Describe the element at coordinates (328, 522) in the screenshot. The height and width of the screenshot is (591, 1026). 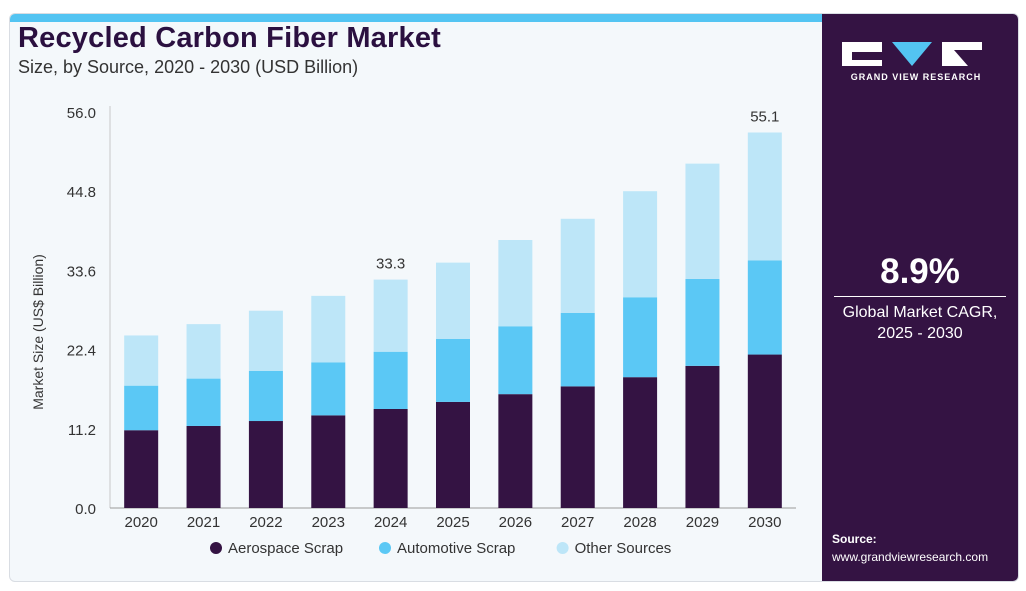
I see `x-tick-label: 2023` at that location.